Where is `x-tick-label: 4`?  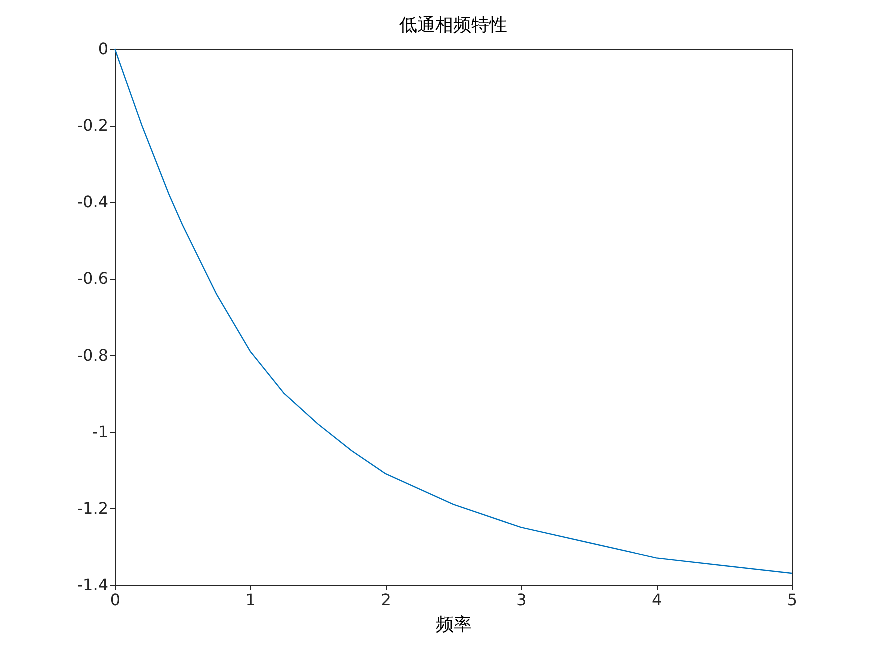 x-tick-label: 4 is located at coordinates (657, 600).